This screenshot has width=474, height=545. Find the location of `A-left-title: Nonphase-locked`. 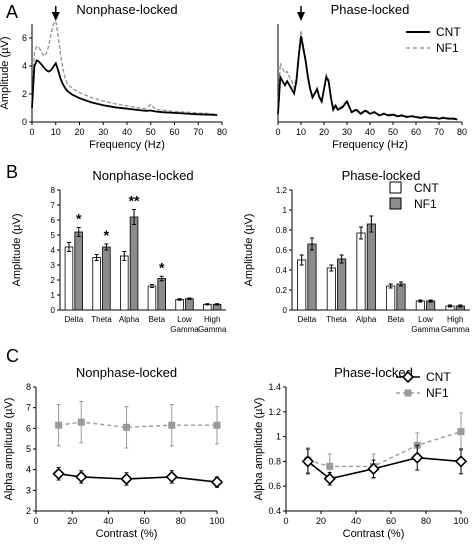

A-left-title: Nonphase-locked is located at coordinates (126, 9).